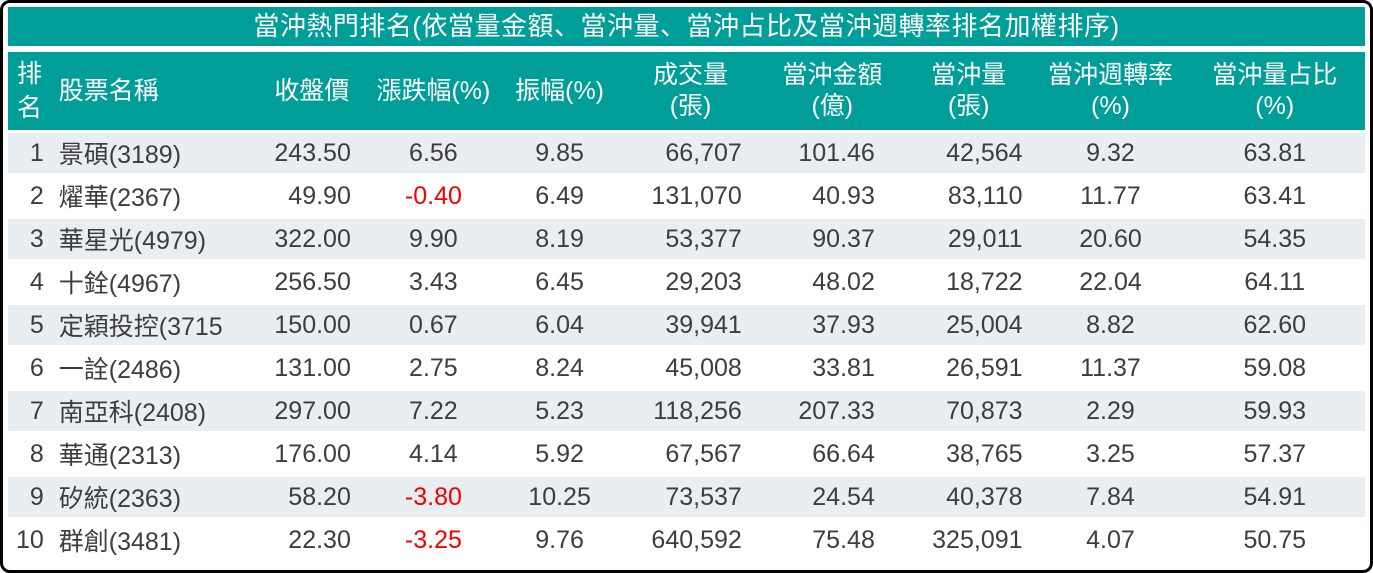 Image resolution: width=1373 pixels, height=573 pixels. I want to click on cell-dayvol: 42,564, so click(968, 153).